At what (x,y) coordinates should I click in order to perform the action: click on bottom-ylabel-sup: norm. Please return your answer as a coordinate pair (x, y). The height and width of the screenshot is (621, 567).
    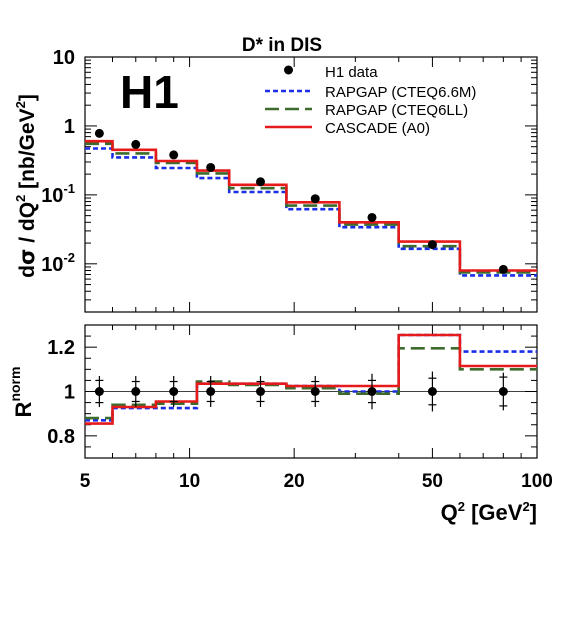
    Looking at the image, I should click on (15, 384).